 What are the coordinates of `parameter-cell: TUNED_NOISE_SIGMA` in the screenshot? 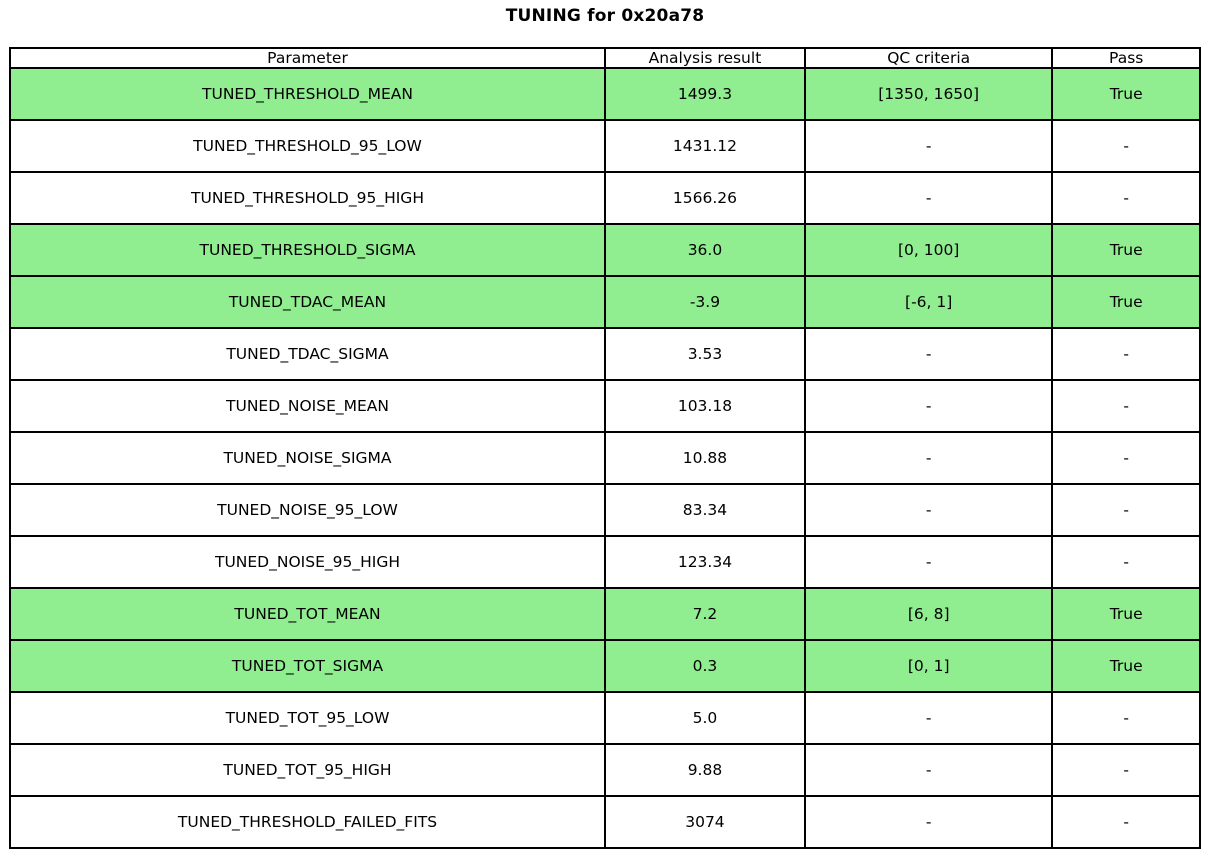 It's located at (307, 458).